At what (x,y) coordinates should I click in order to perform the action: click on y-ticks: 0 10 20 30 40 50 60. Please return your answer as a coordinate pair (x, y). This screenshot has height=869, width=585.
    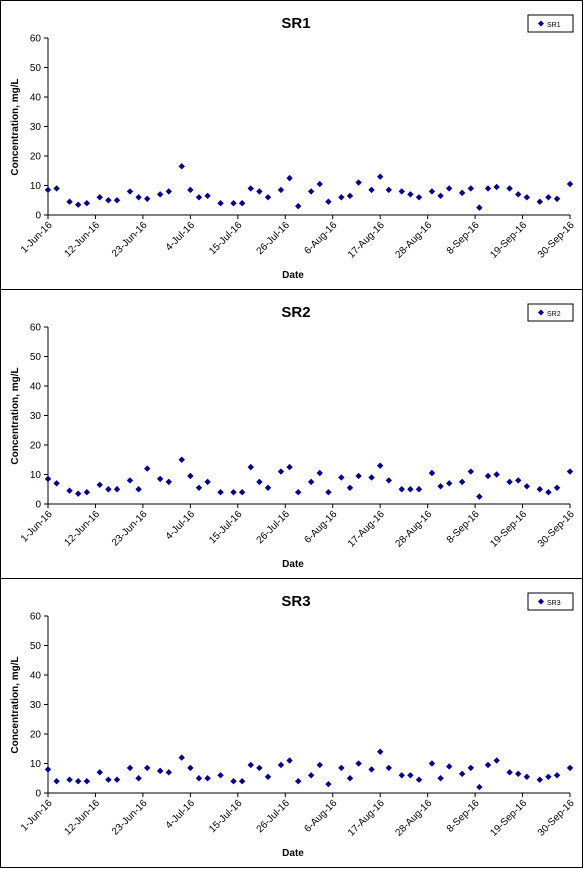
    Looking at the image, I should click on (39, 706).